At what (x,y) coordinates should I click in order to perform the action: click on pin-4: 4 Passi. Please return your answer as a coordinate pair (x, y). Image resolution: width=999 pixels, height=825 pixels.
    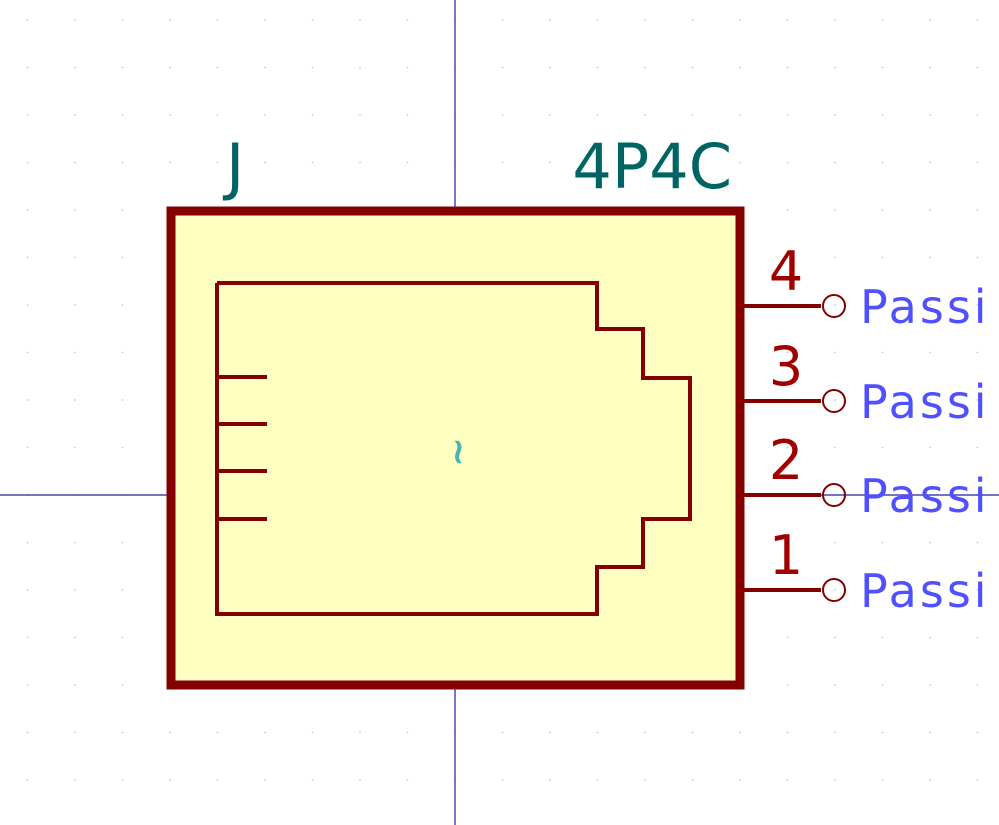
    Looking at the image, I should click on (865, 287).